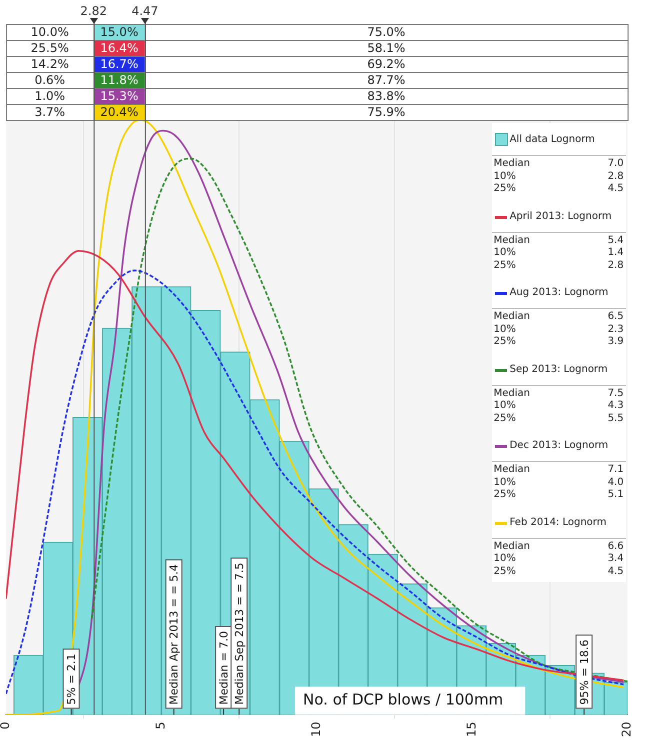 This screenshot has width=645, height=744. Describe the element at coordinates (6, 726) in the screenshot. I see `x-tick-label: 0` at that location.